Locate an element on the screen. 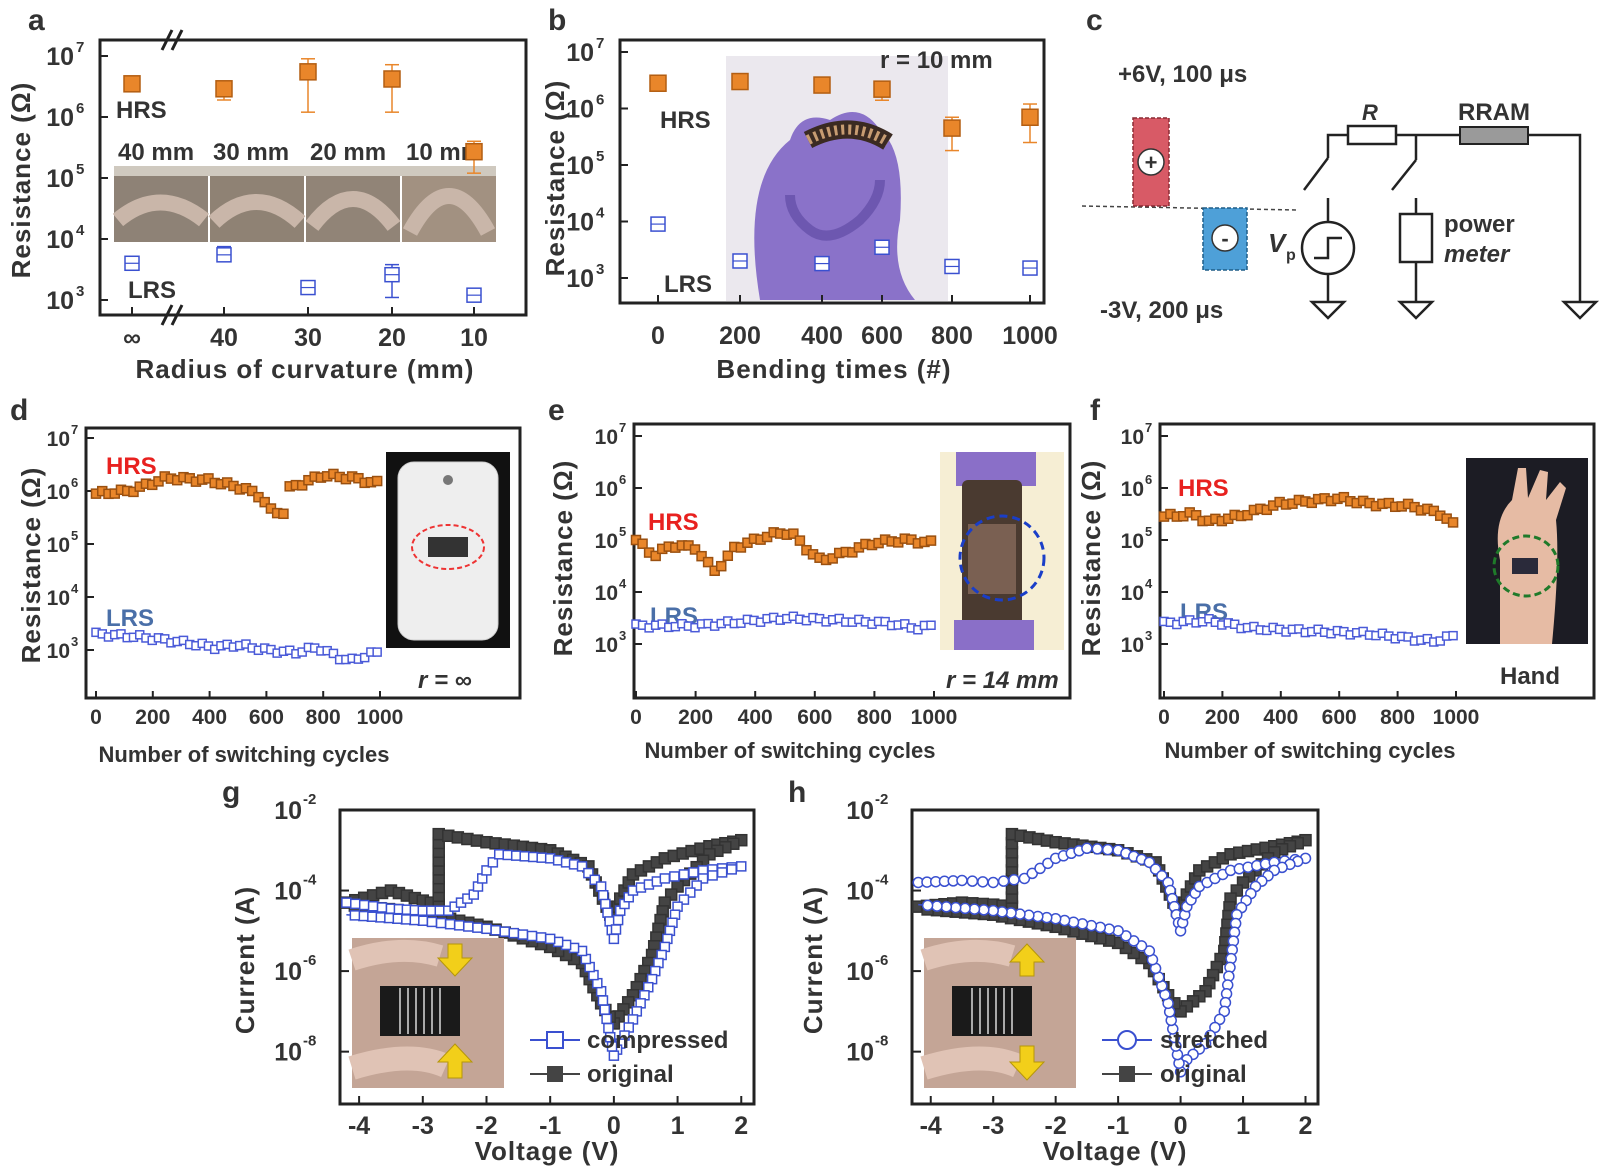 The width and height of the screenshot is (1600, 1170). panel-label-f: f is located at coordinates (1095, 410).